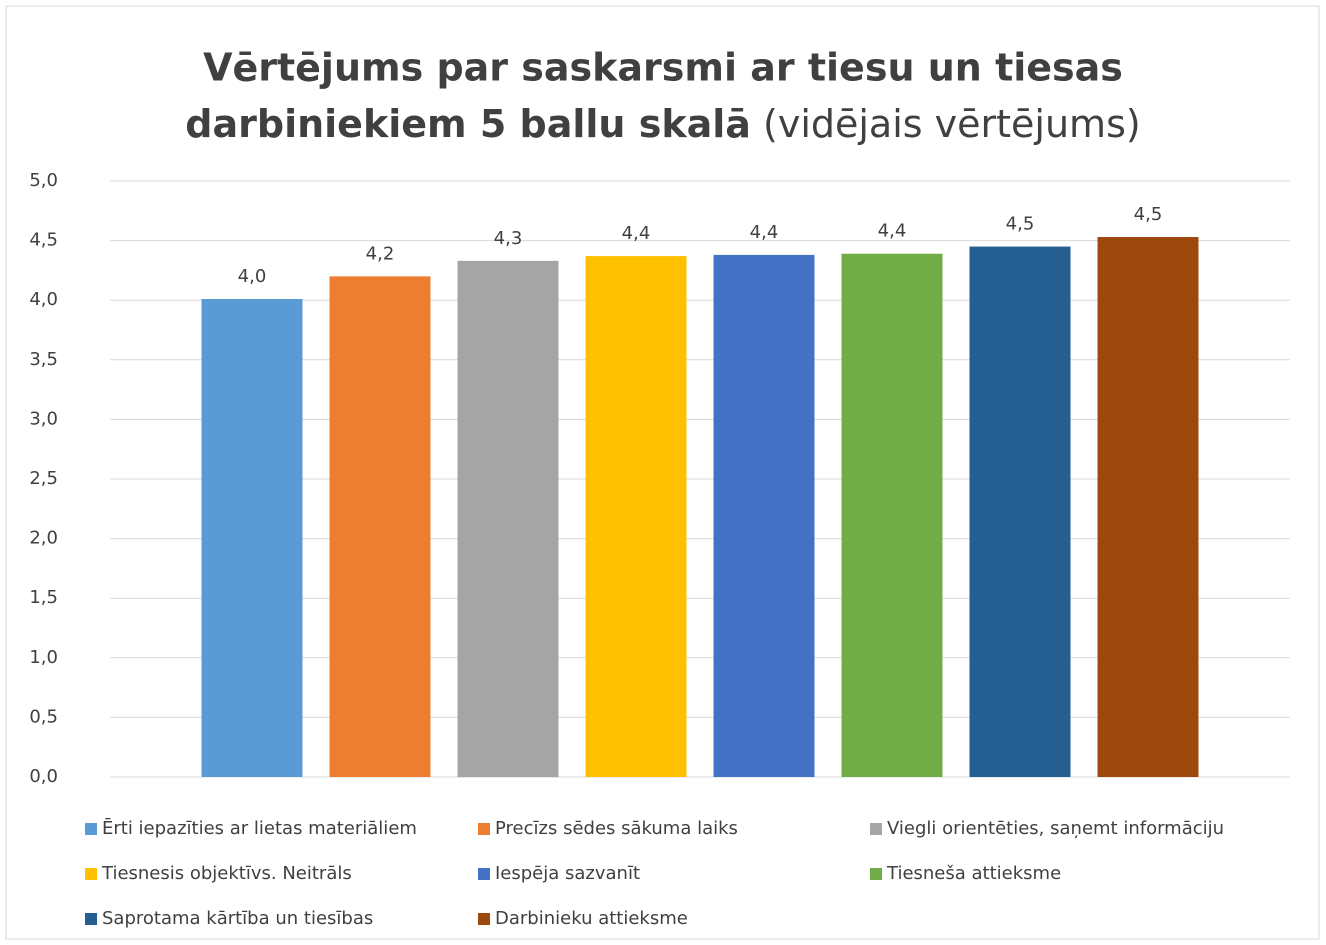  Describe the element at coordinates (237, 918) in the screenshot. I see `legend-label: Saprotama kārtība un tiesības` at that location.